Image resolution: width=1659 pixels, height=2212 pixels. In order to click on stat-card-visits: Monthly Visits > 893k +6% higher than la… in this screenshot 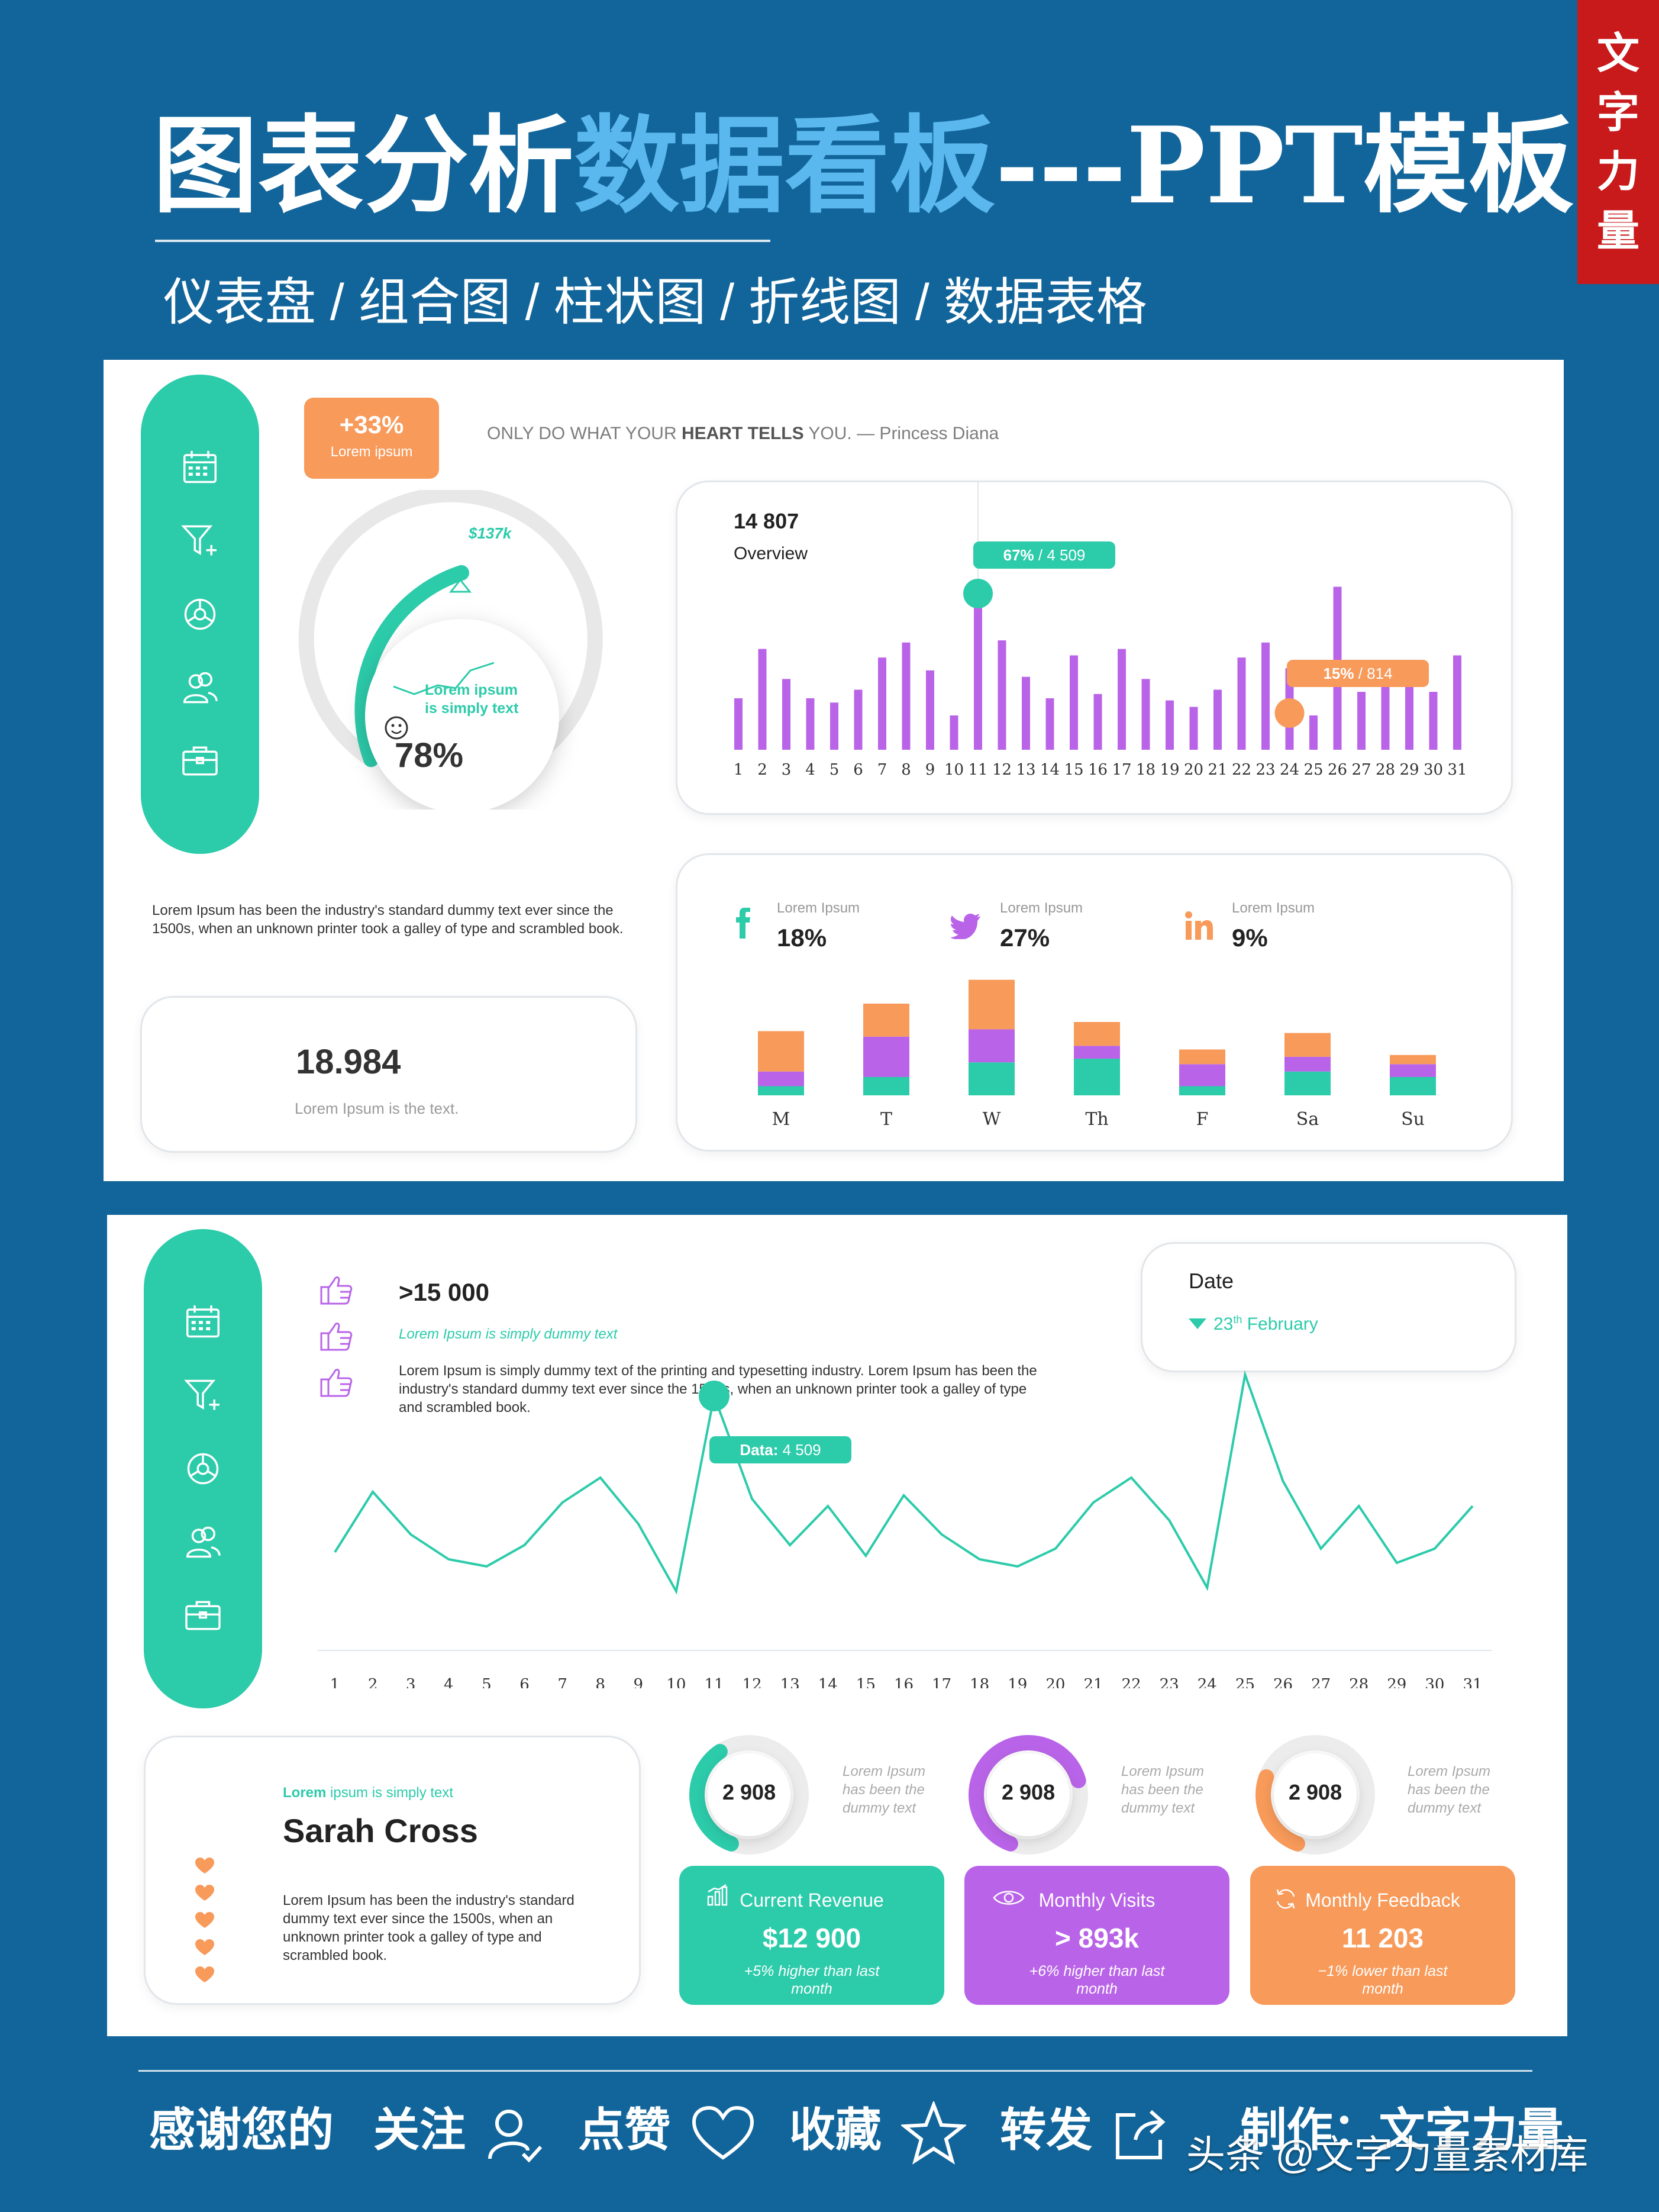, I will do `click(1096, 1935)`.